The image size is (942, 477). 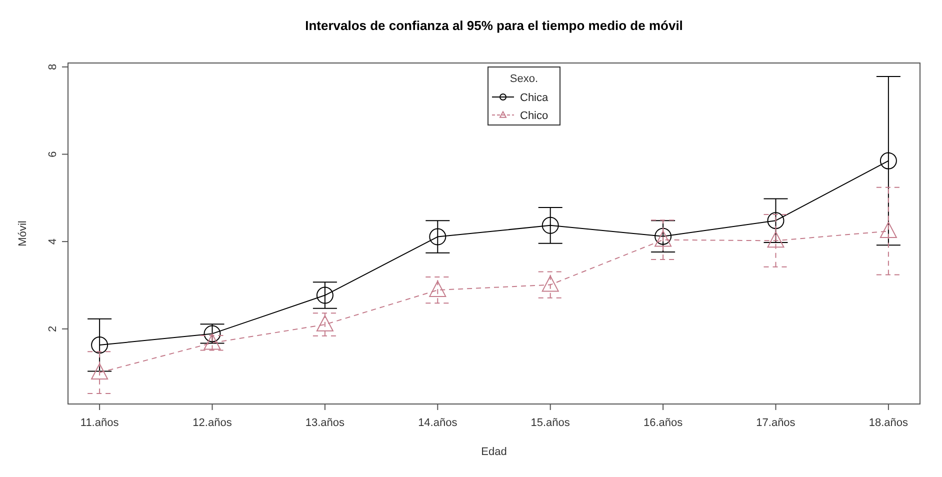 What do you see at coordinates (53, 67) in the screenshot?
I see `y-tick-label: 8` at bounding box center [53, 67].